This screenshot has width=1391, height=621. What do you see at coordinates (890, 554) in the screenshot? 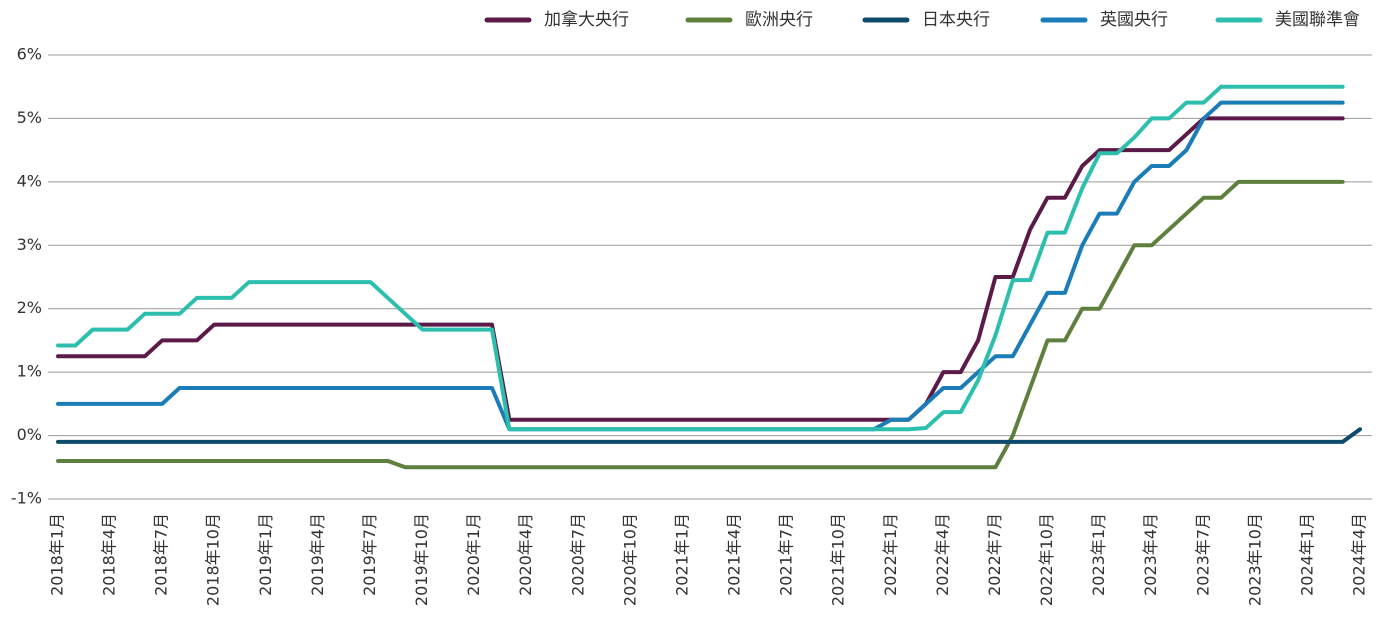
I see `x-tick-label: 2022年1月` at bounding box center [890, 554].